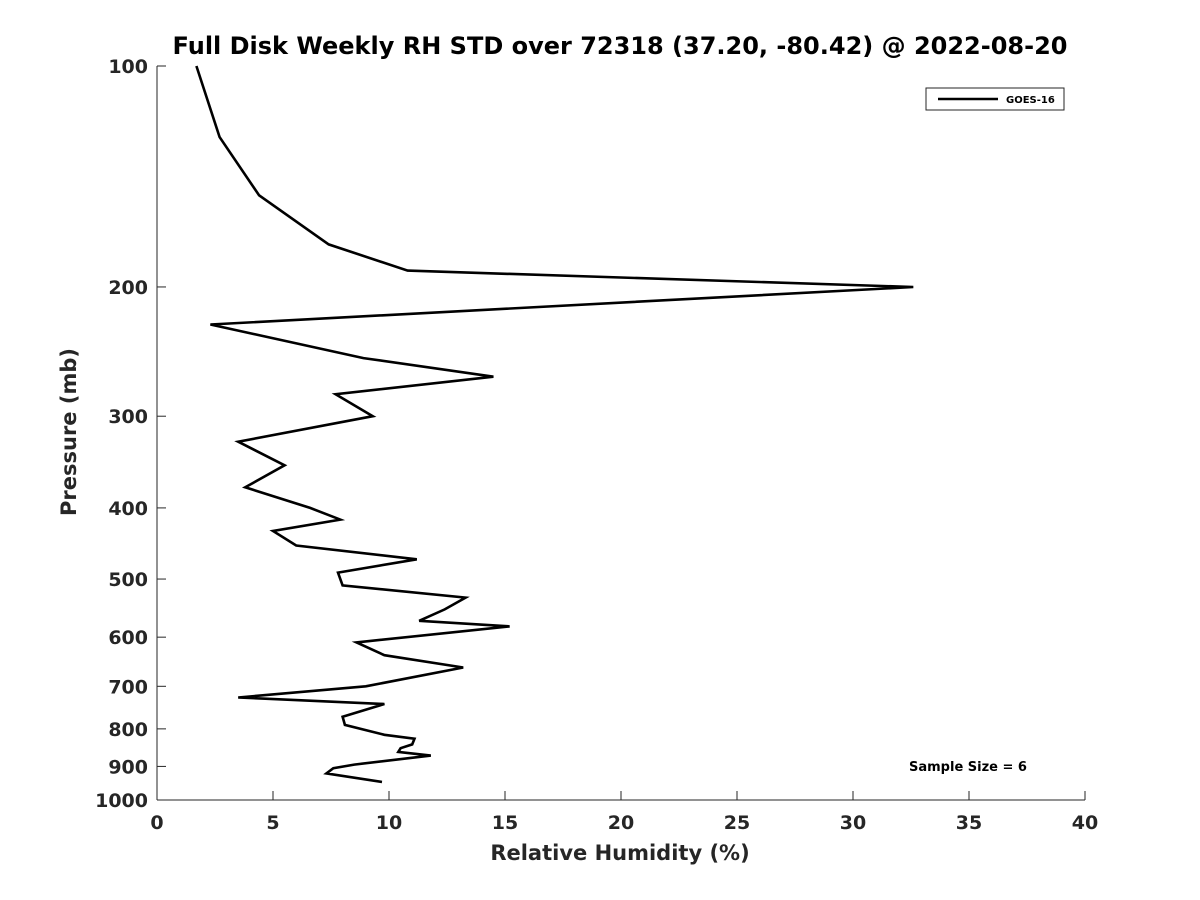 Image resolution: width=1200 pixels, height=900 pixels. Describe the element at coordinates (619, 853) in the screenshot. I see `x-axis-label: Relative Humidity (%)` at that location.